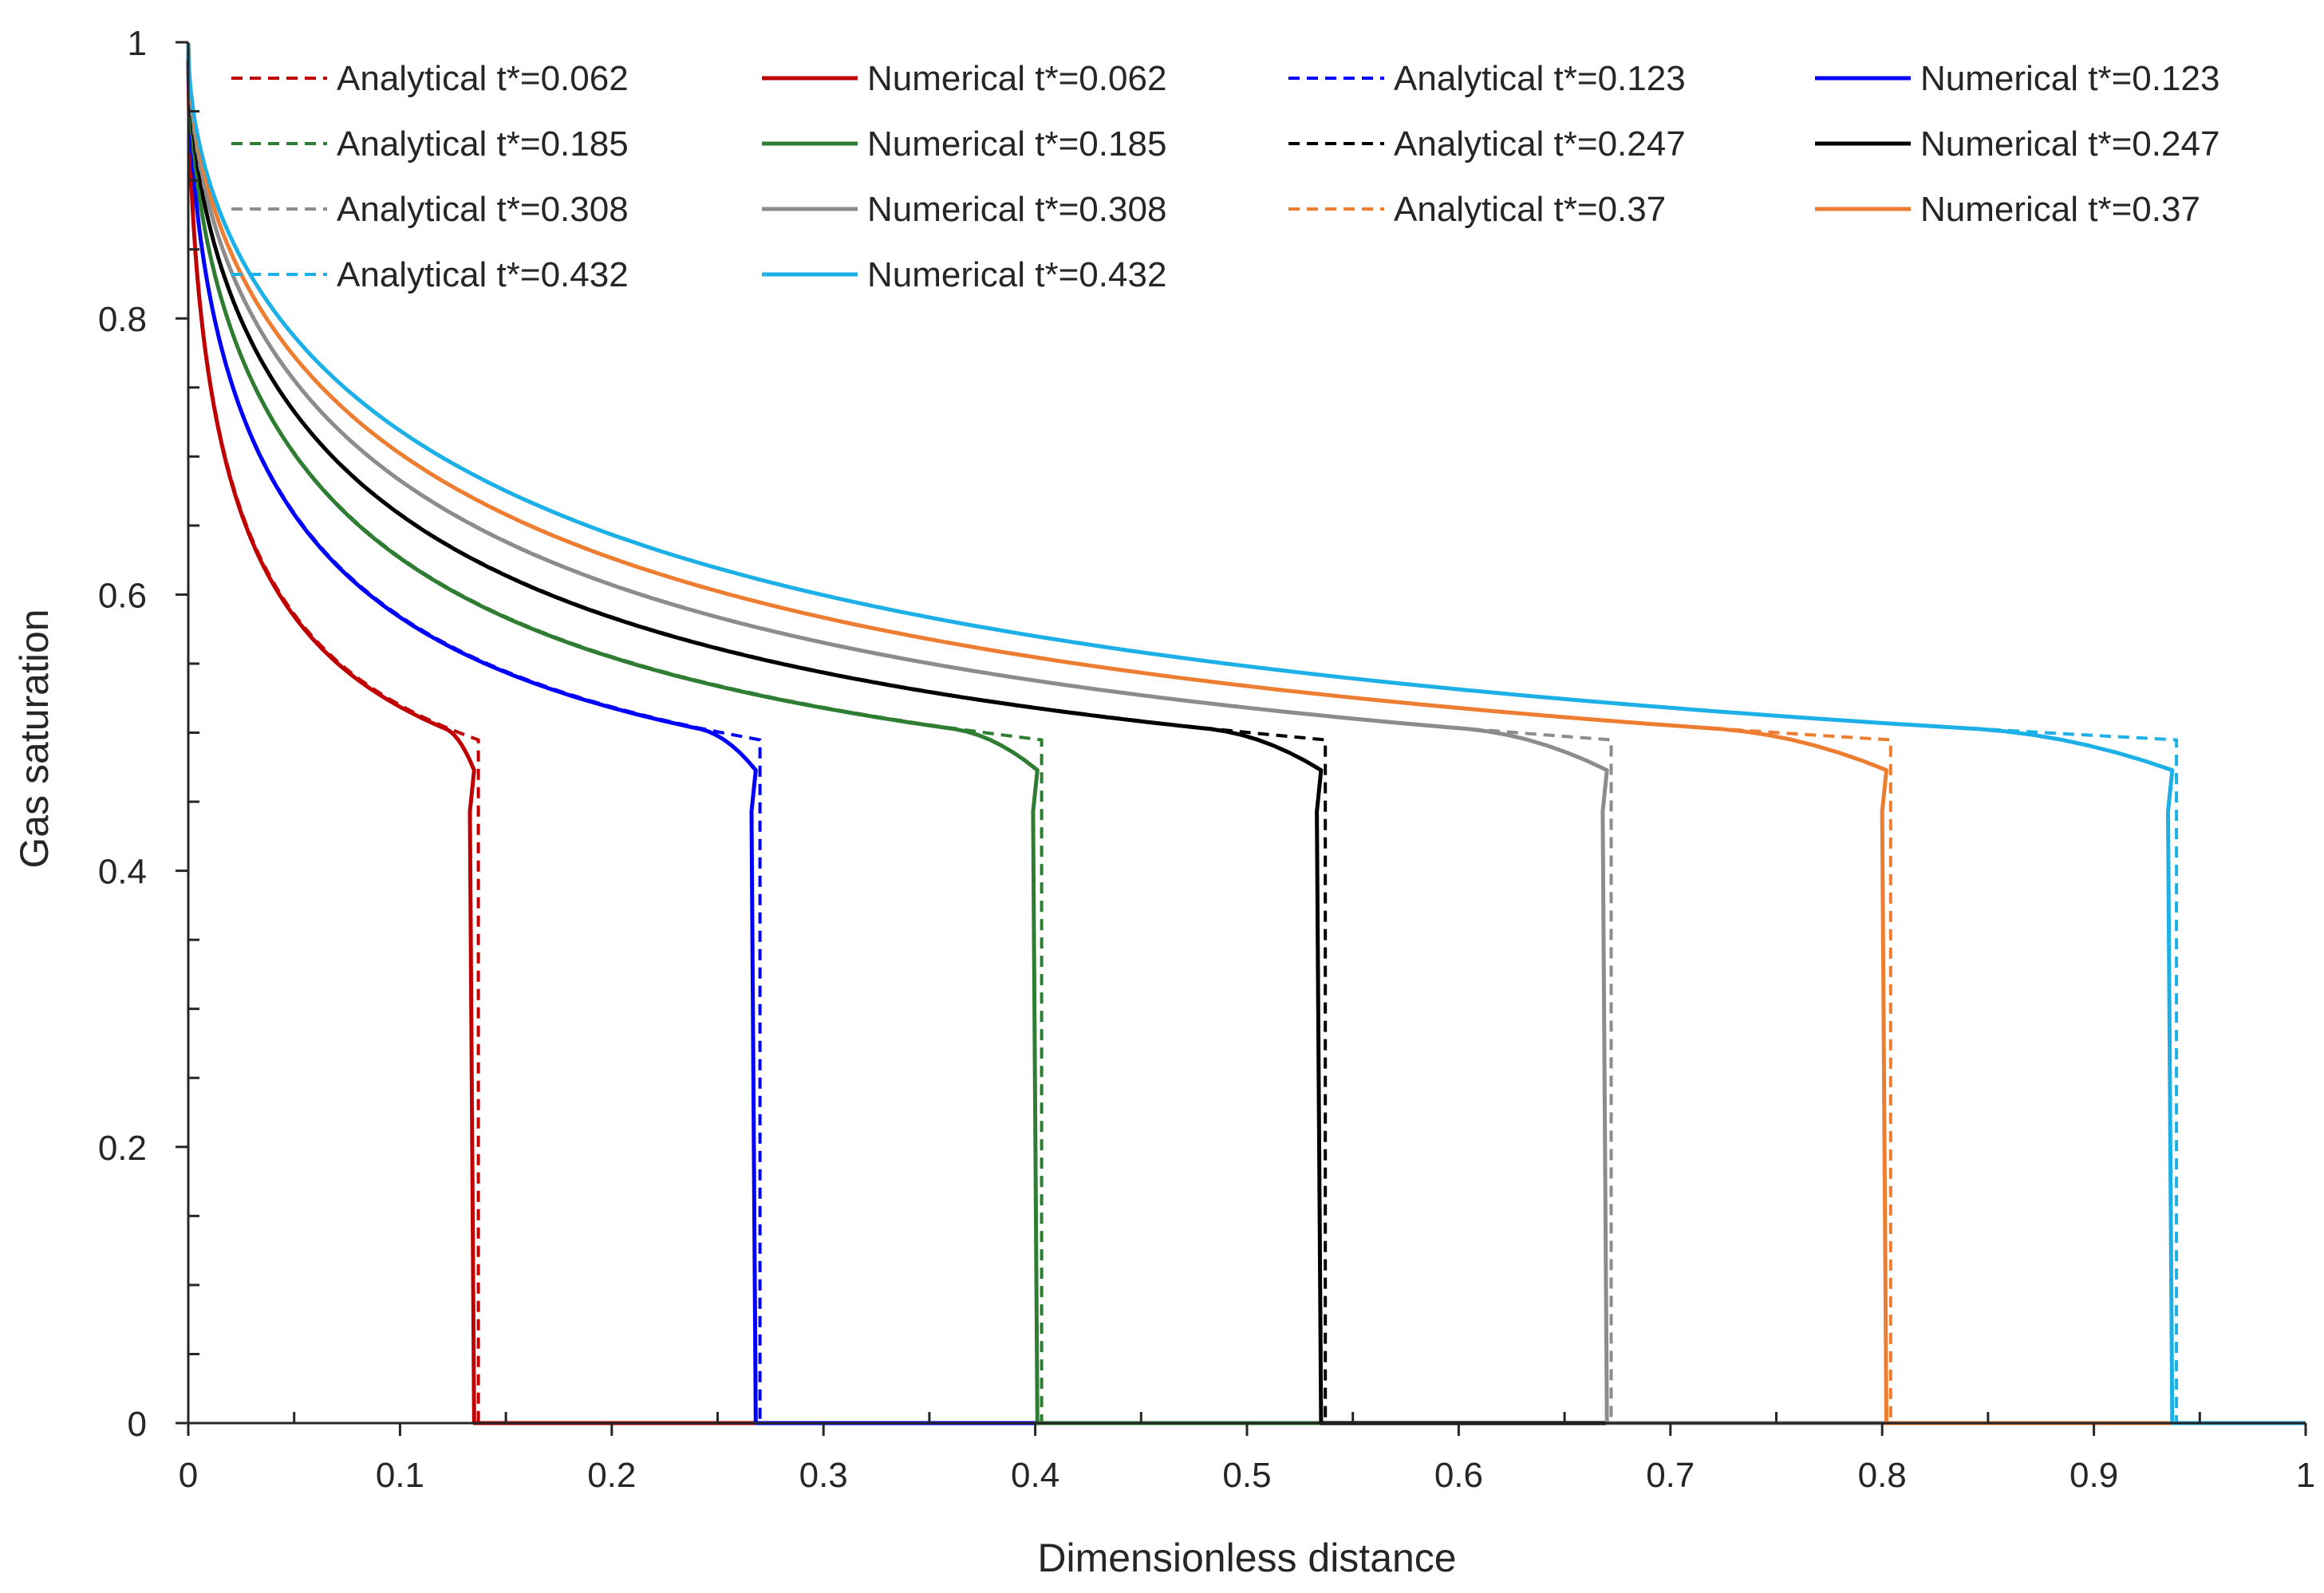 Image resolution: width=2324 pixels, height=1593 pixels. What do you see at coordinates (122, 872) in the screenshot?
I see `y-tick-label: 0.4` at bounding box center [122, 872].